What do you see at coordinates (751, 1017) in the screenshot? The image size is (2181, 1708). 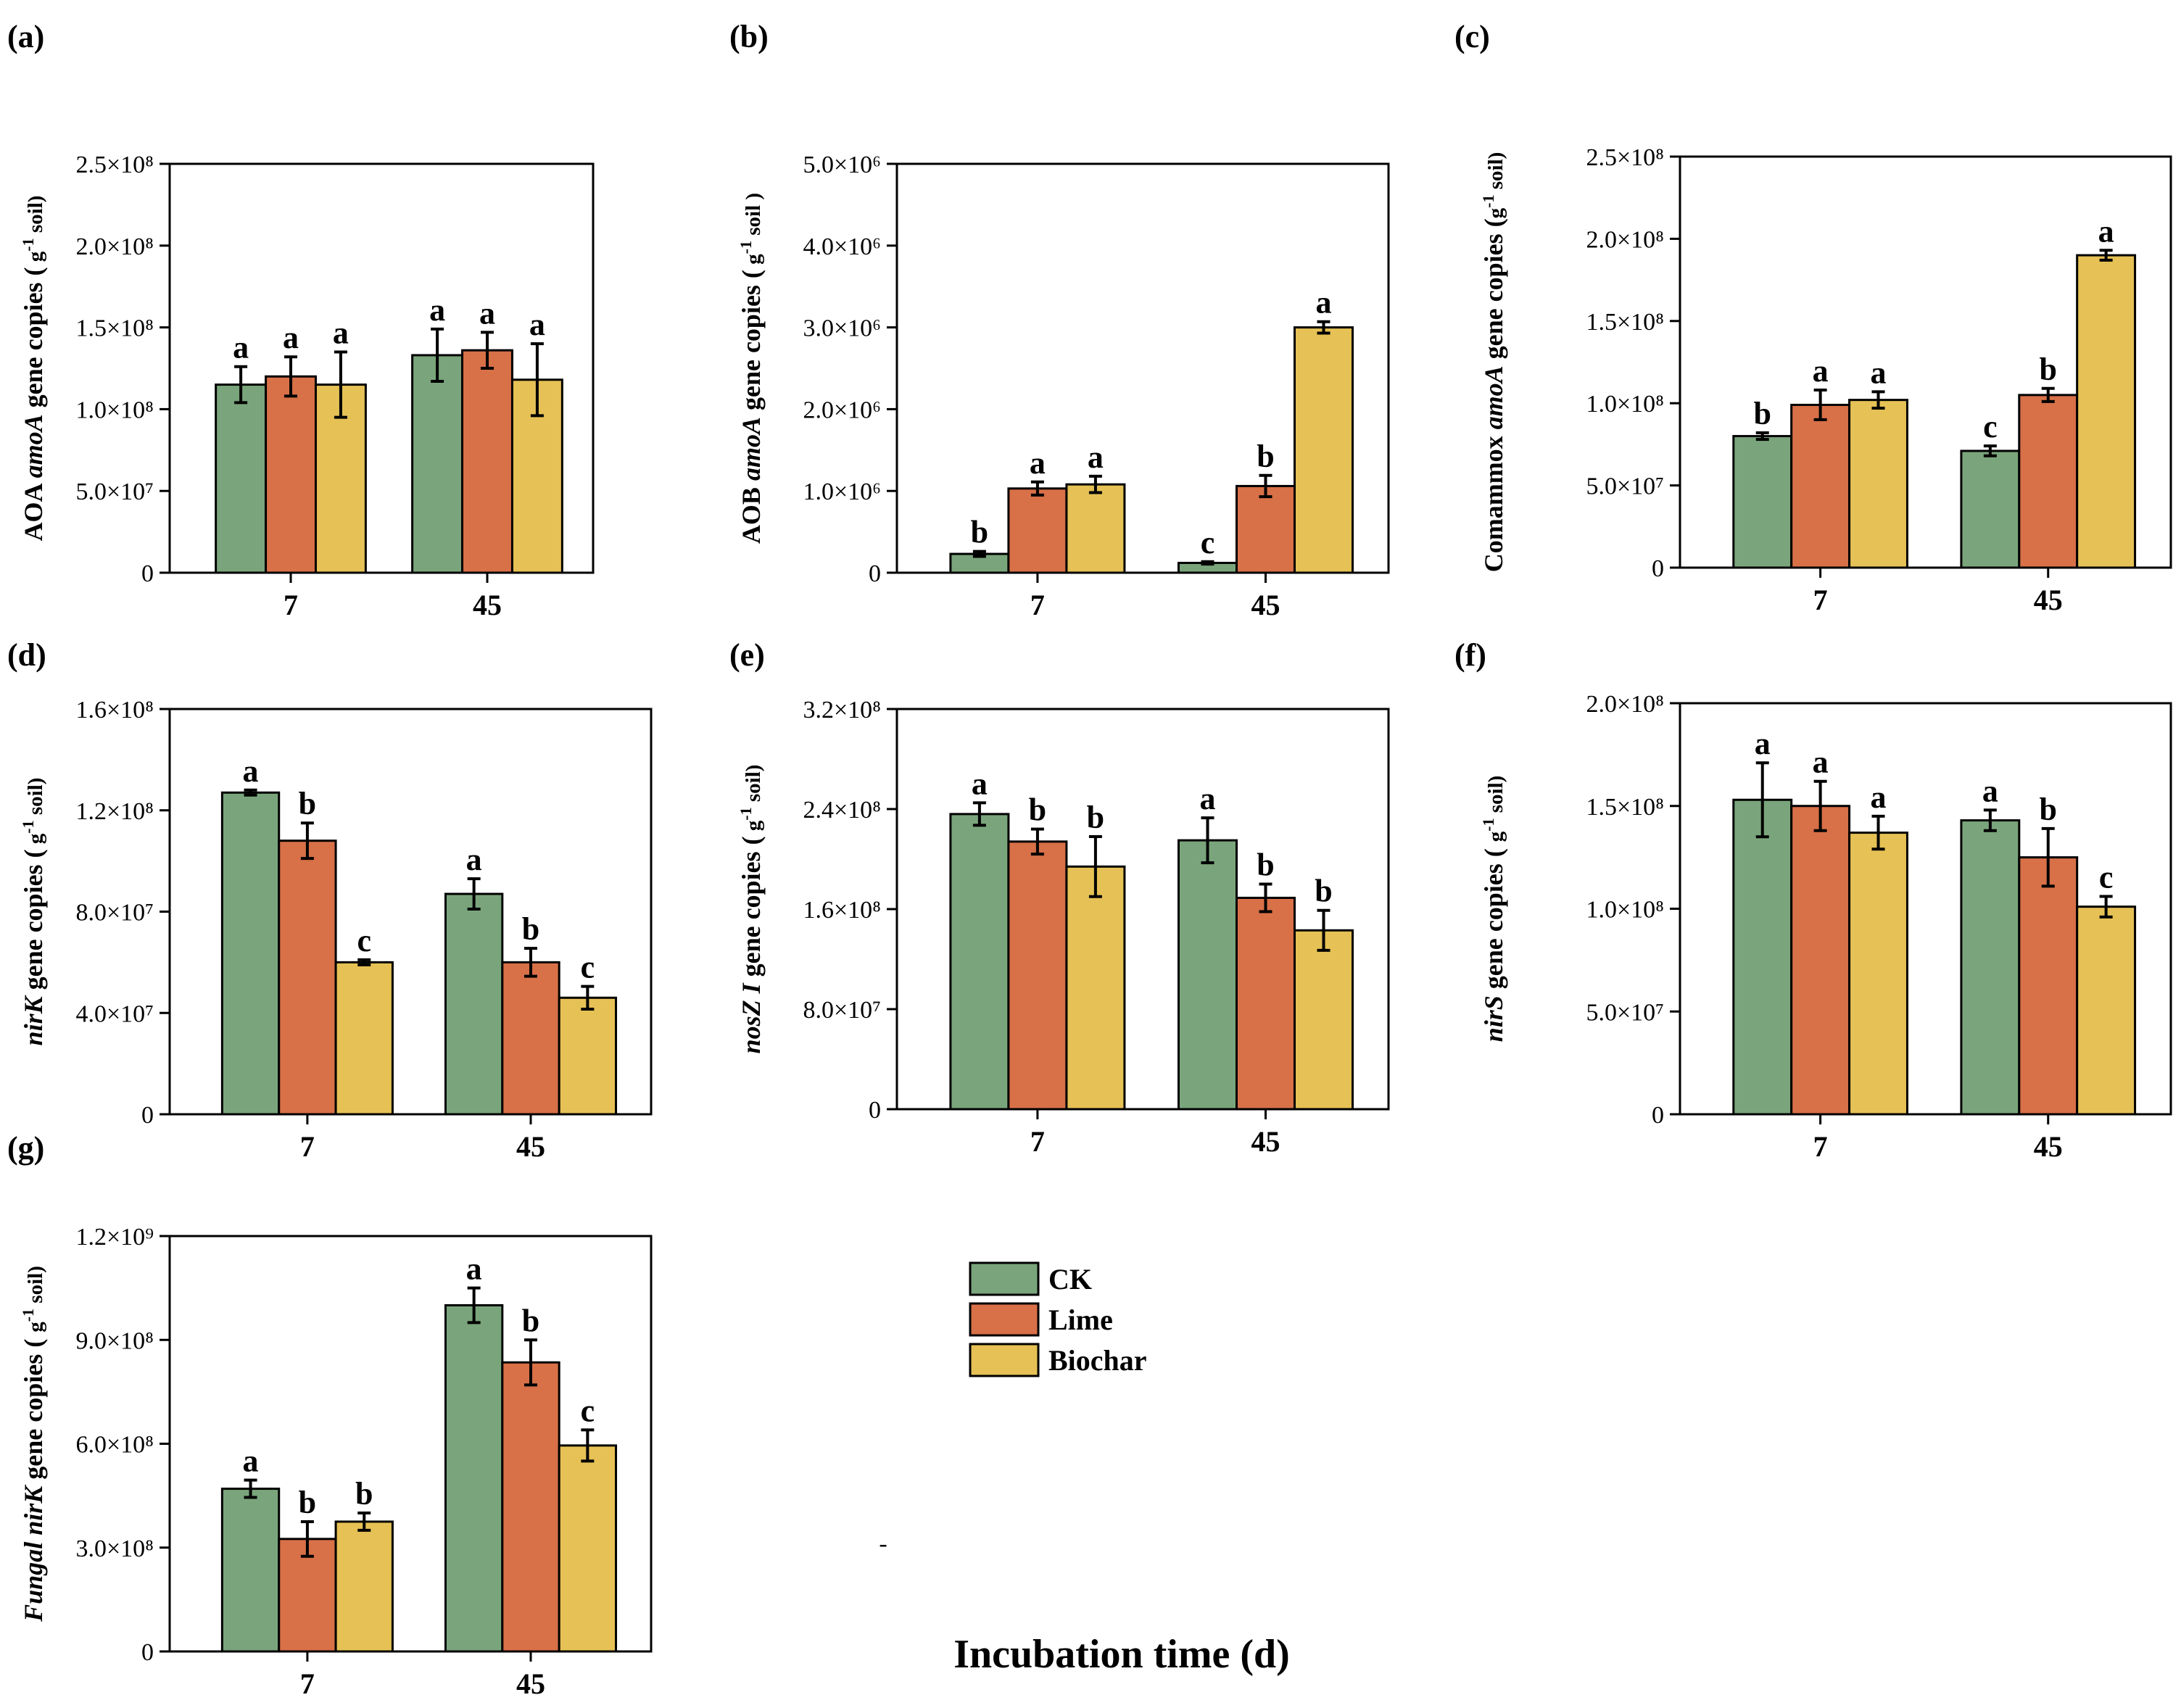 I see `y-axis-label-part: nosZ I` at bounding box center [751, 1017].